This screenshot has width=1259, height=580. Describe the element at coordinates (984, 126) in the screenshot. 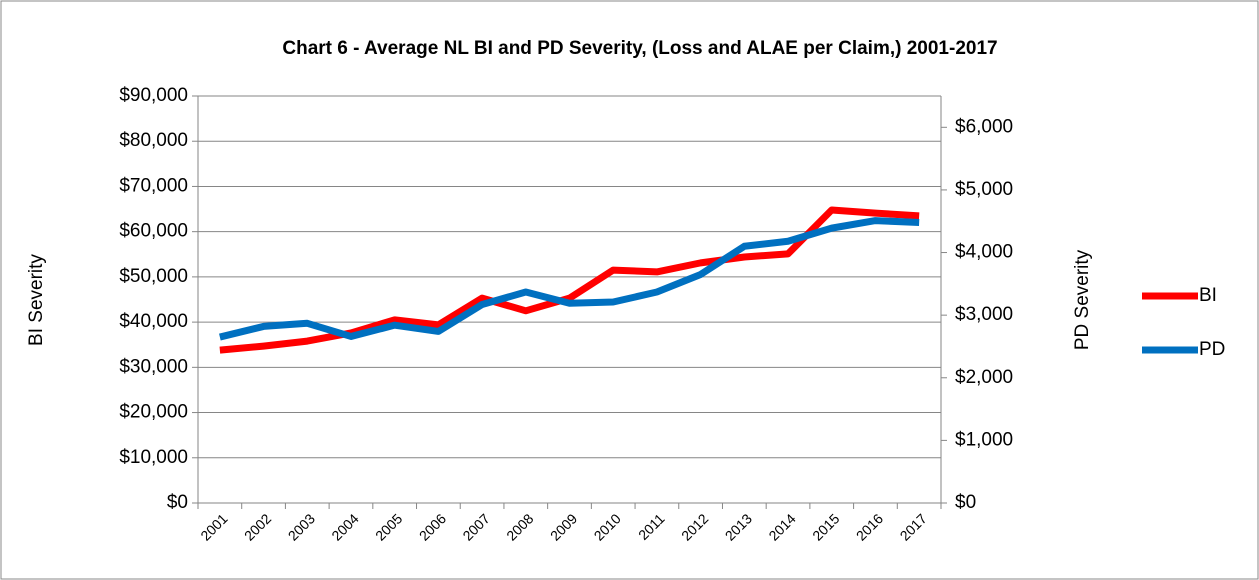

I see `y2-tick-label: $6,000` at that location.